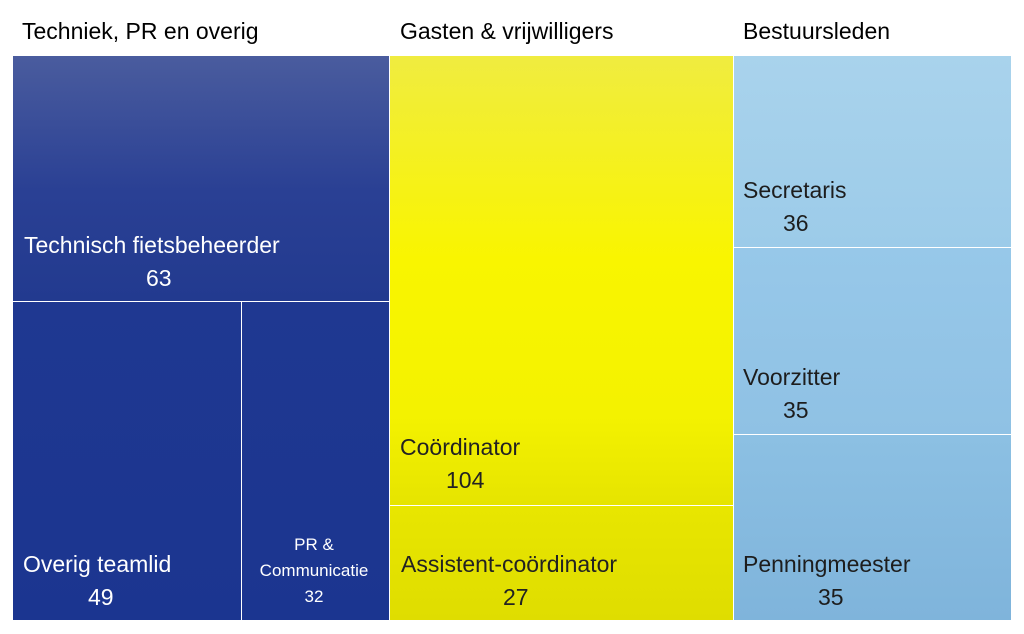  Describe the element at coordinates (127, 461) in the screenshot. I see `tile-overig-teamlid: Overig teamlid 49` at that location.